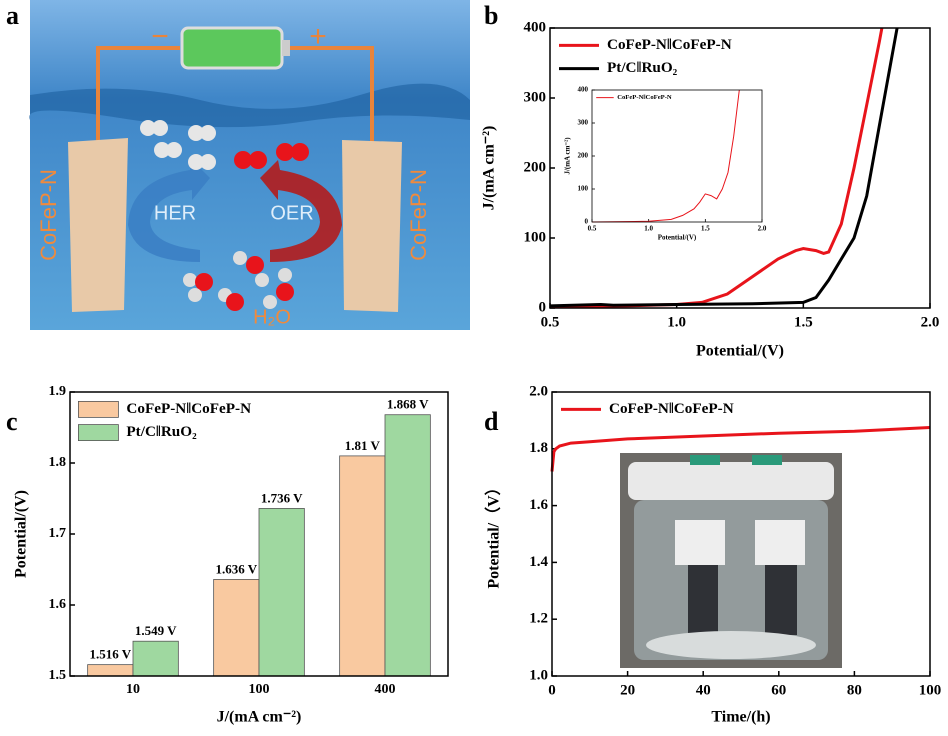 The height and width of the screenshot is (736, 948). I want to click on x-tick-label: 0, so click(552, 690).